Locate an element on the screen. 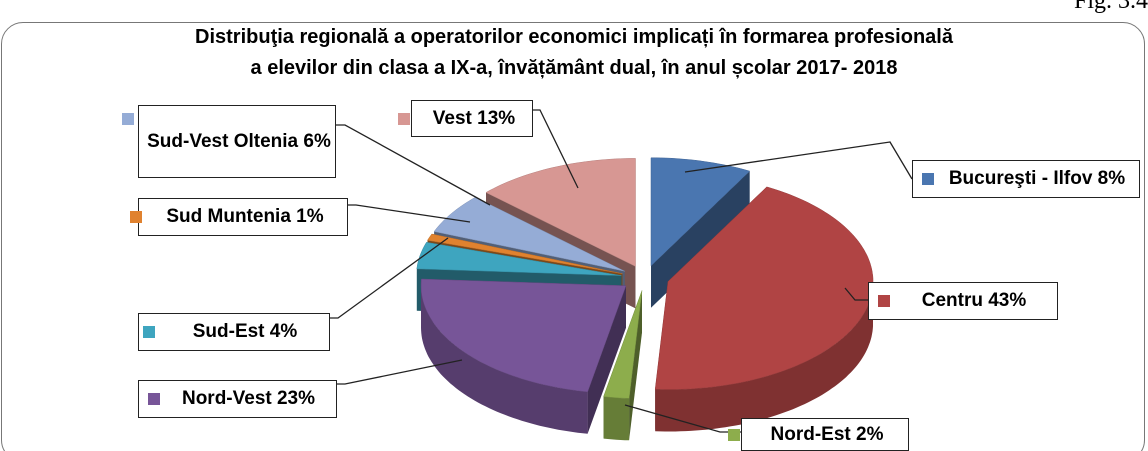 This screenshot has height=451, width=1148. figure-label: Fig. 3.4 is located at coordinates (1110, 7).